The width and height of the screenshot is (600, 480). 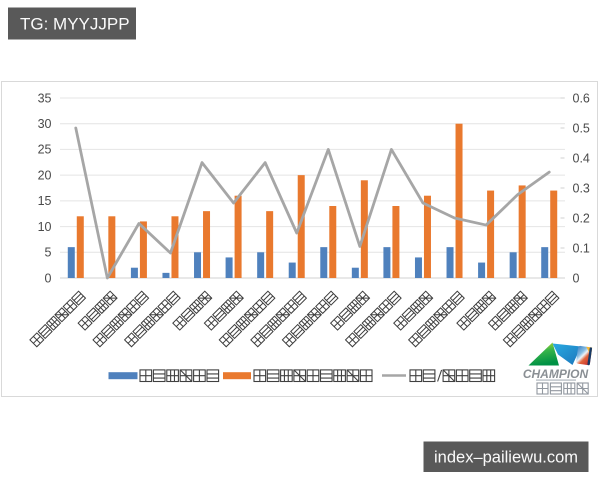 I want to click on svg-text: 0.6, so click(x=581, y=98).